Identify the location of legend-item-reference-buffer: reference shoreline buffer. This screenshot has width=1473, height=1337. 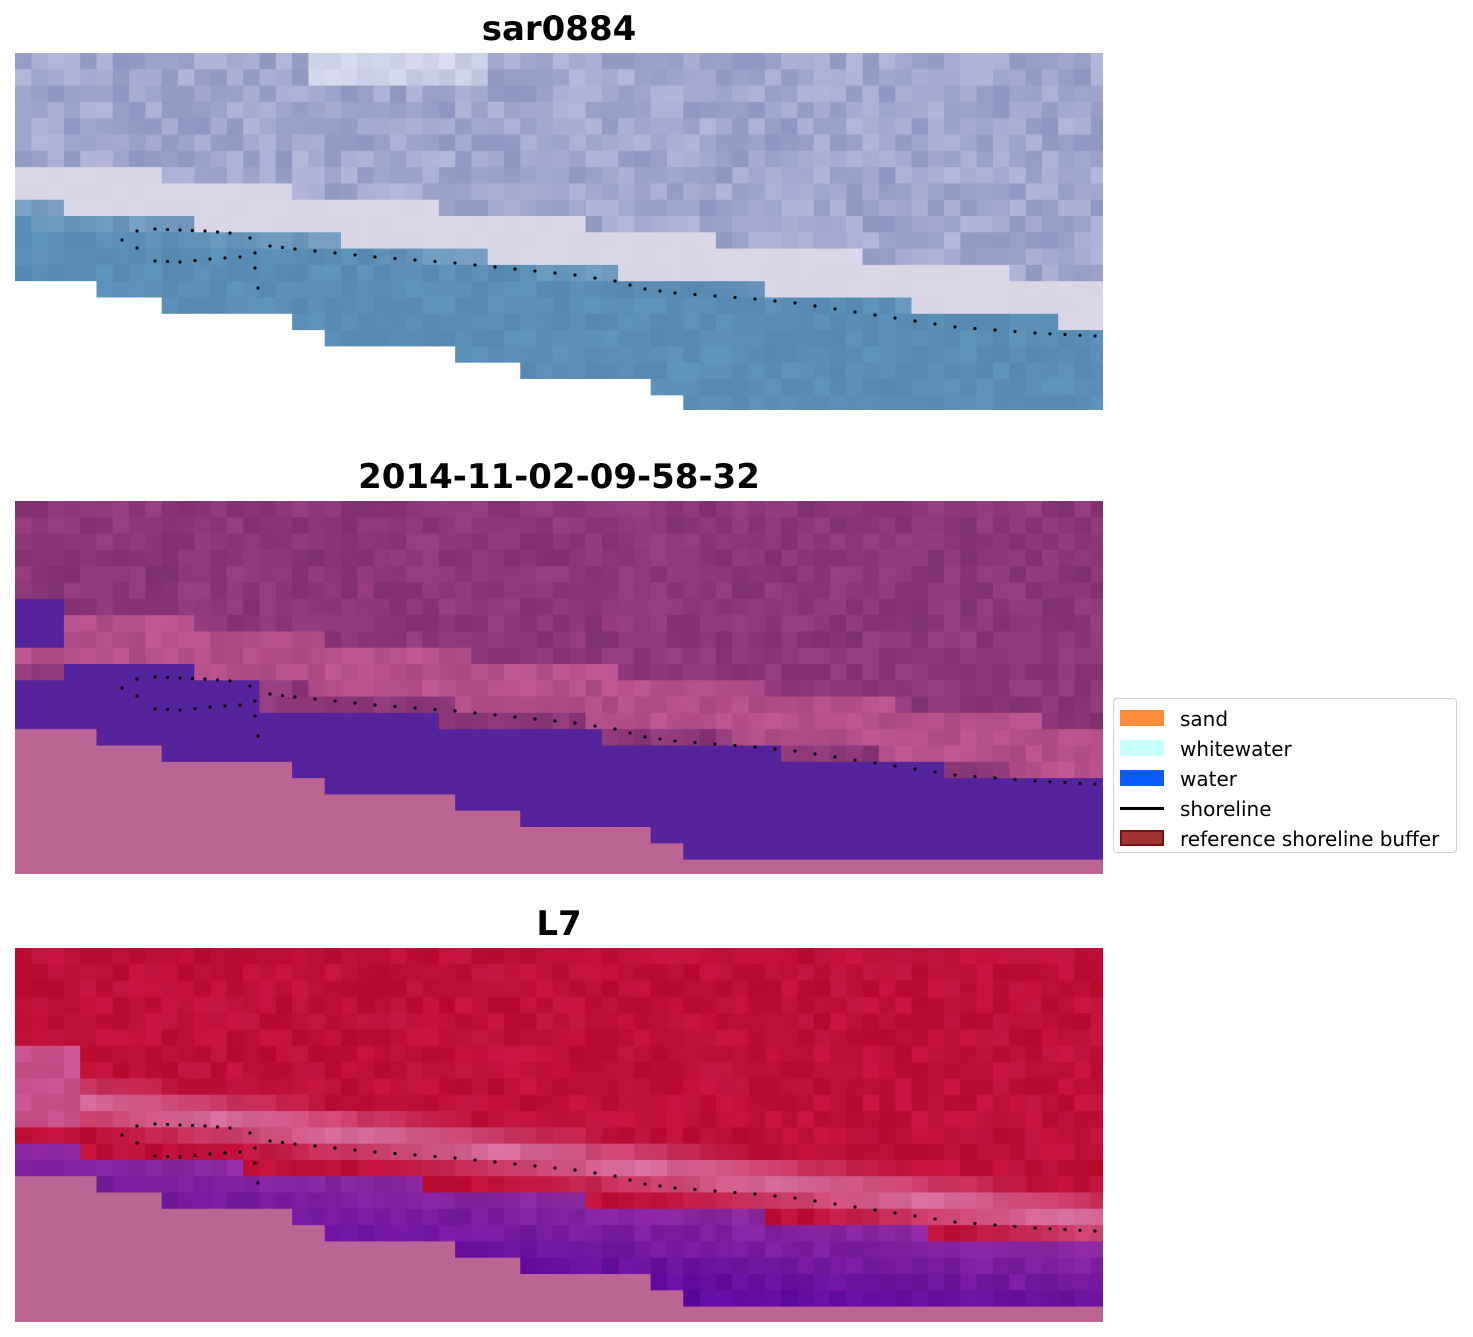
(1285, 837).